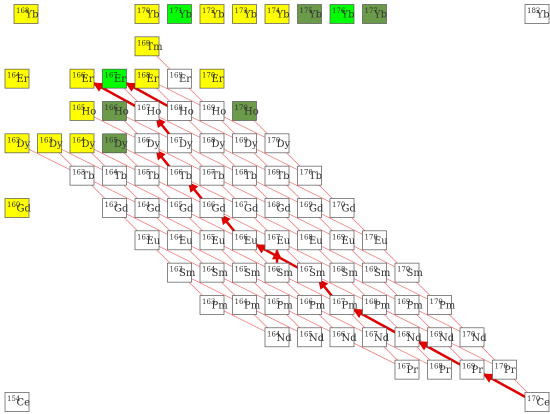 The image size is (550, 414). Describe the element at coordinates (24, 402) in the screenshot. I see `element-symbol: Ce` at that location.